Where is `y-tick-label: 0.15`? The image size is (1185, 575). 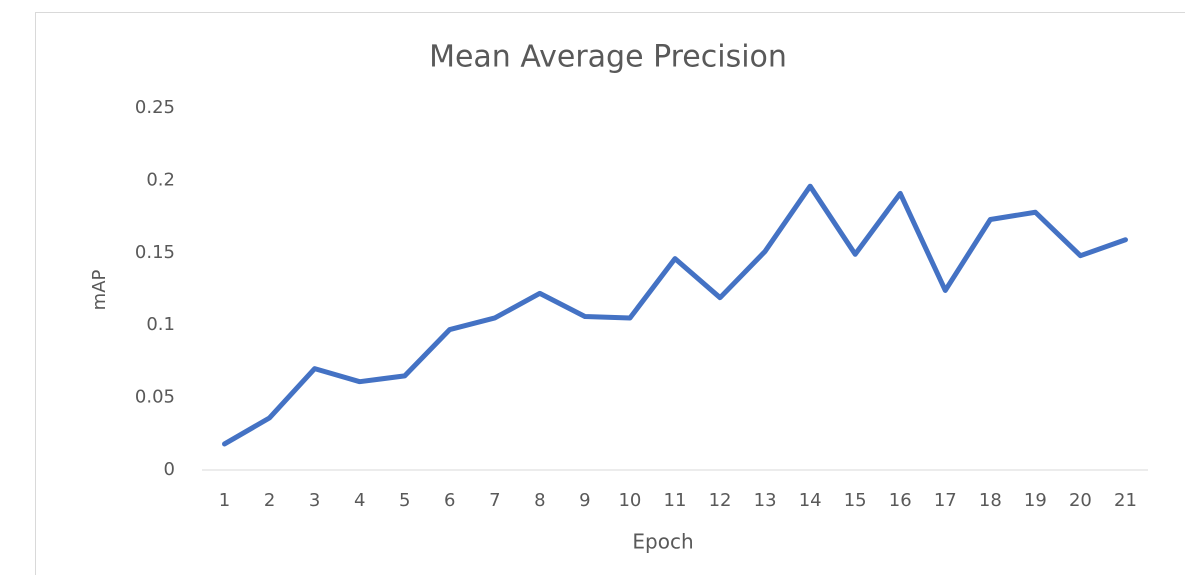 y-tick-label: 0.15 is located at coordinates (155, 252).